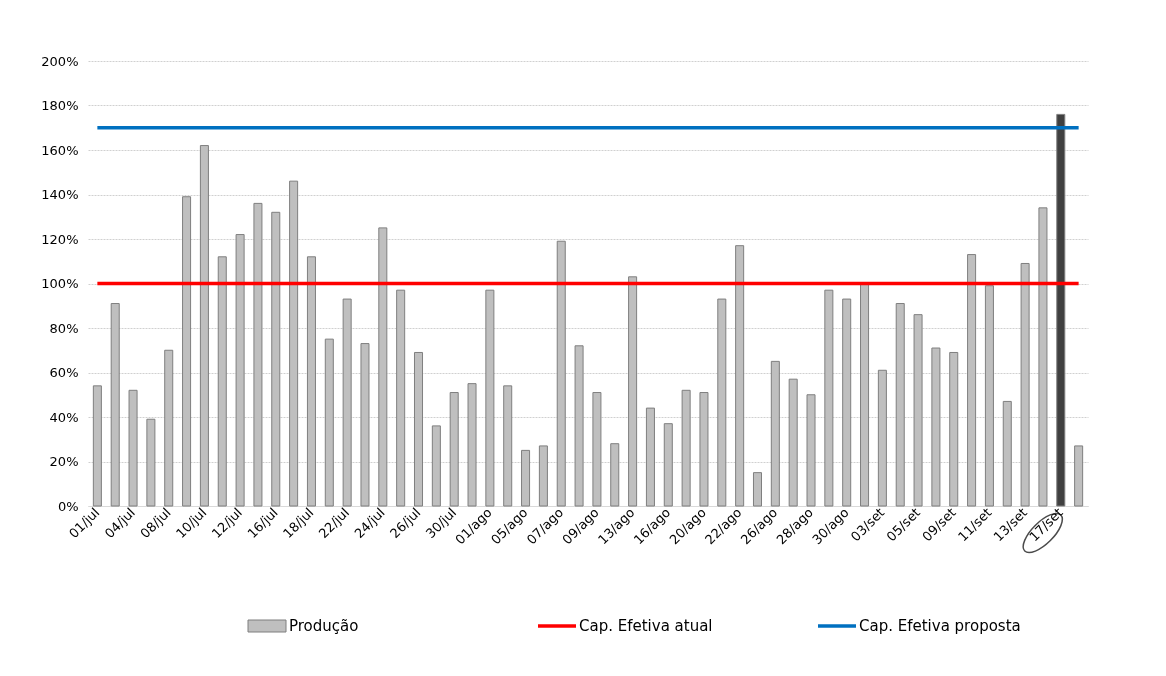 This screenshot has width=1166, height=676. Describe the element at coordinates (60, 150) in the screenshot. I see `y-tick-label: 160%` at that location.